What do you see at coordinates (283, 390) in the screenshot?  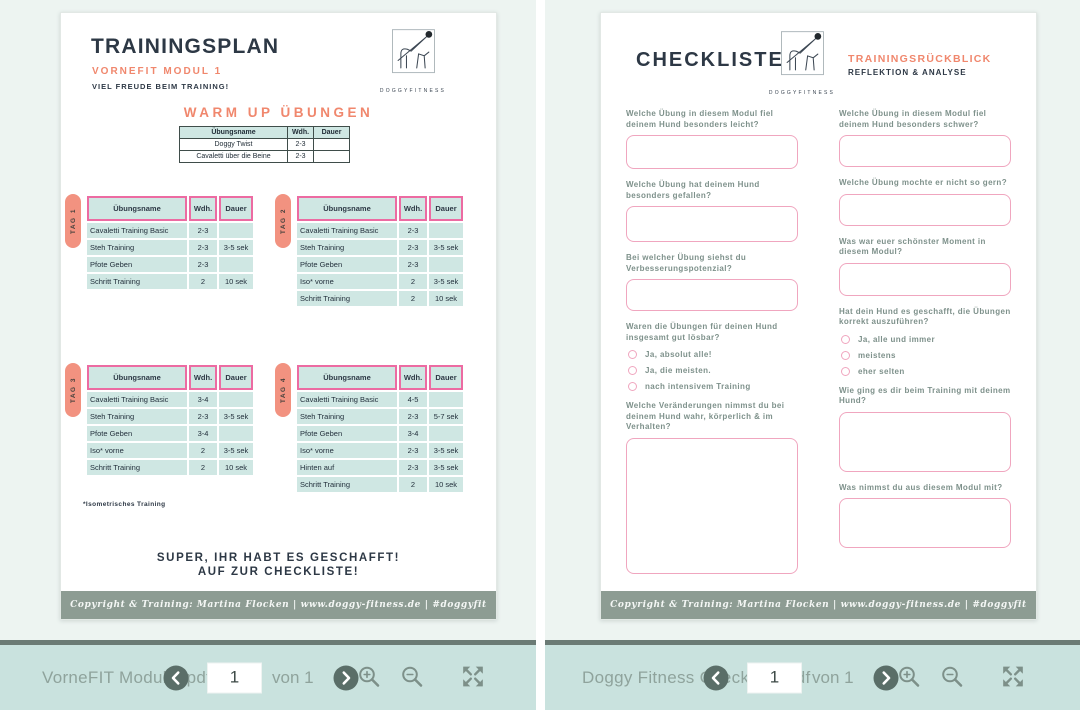 I see `day-label-pill: TAG 4` at bounding box center [283, 390].